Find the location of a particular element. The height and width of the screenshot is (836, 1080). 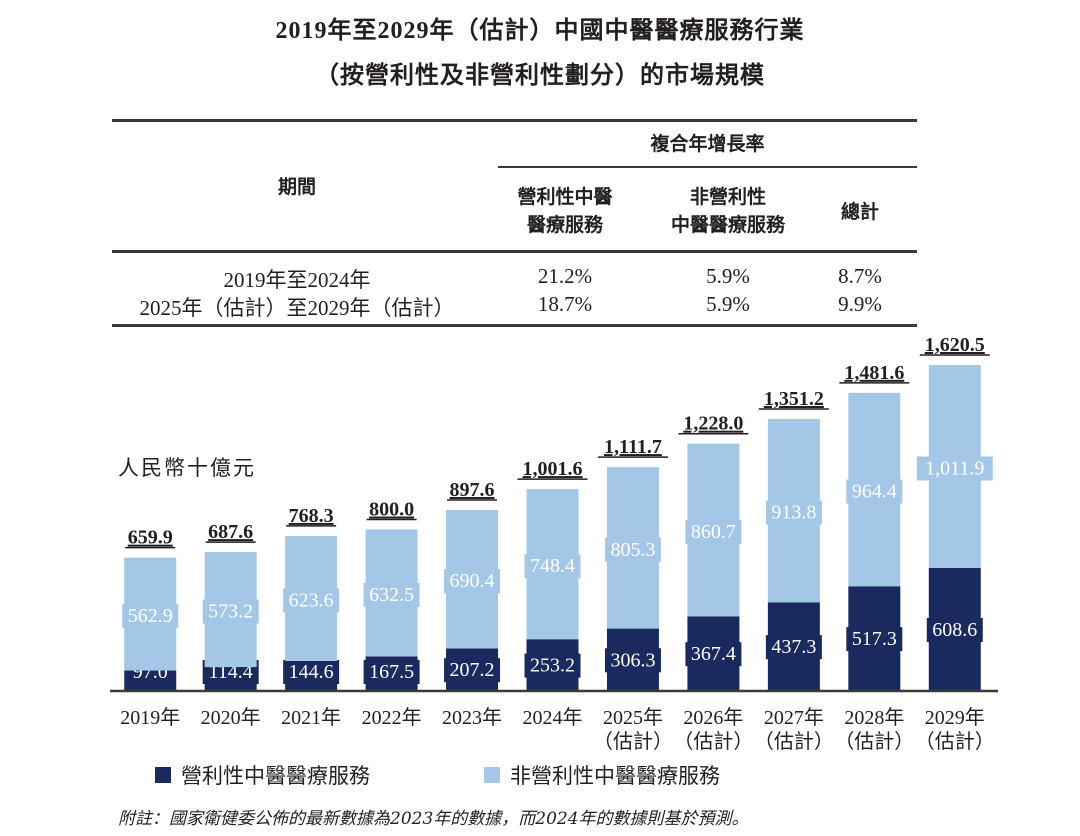

value-label-non-profit: 1,011.9 is located at coordinates (954, 468).